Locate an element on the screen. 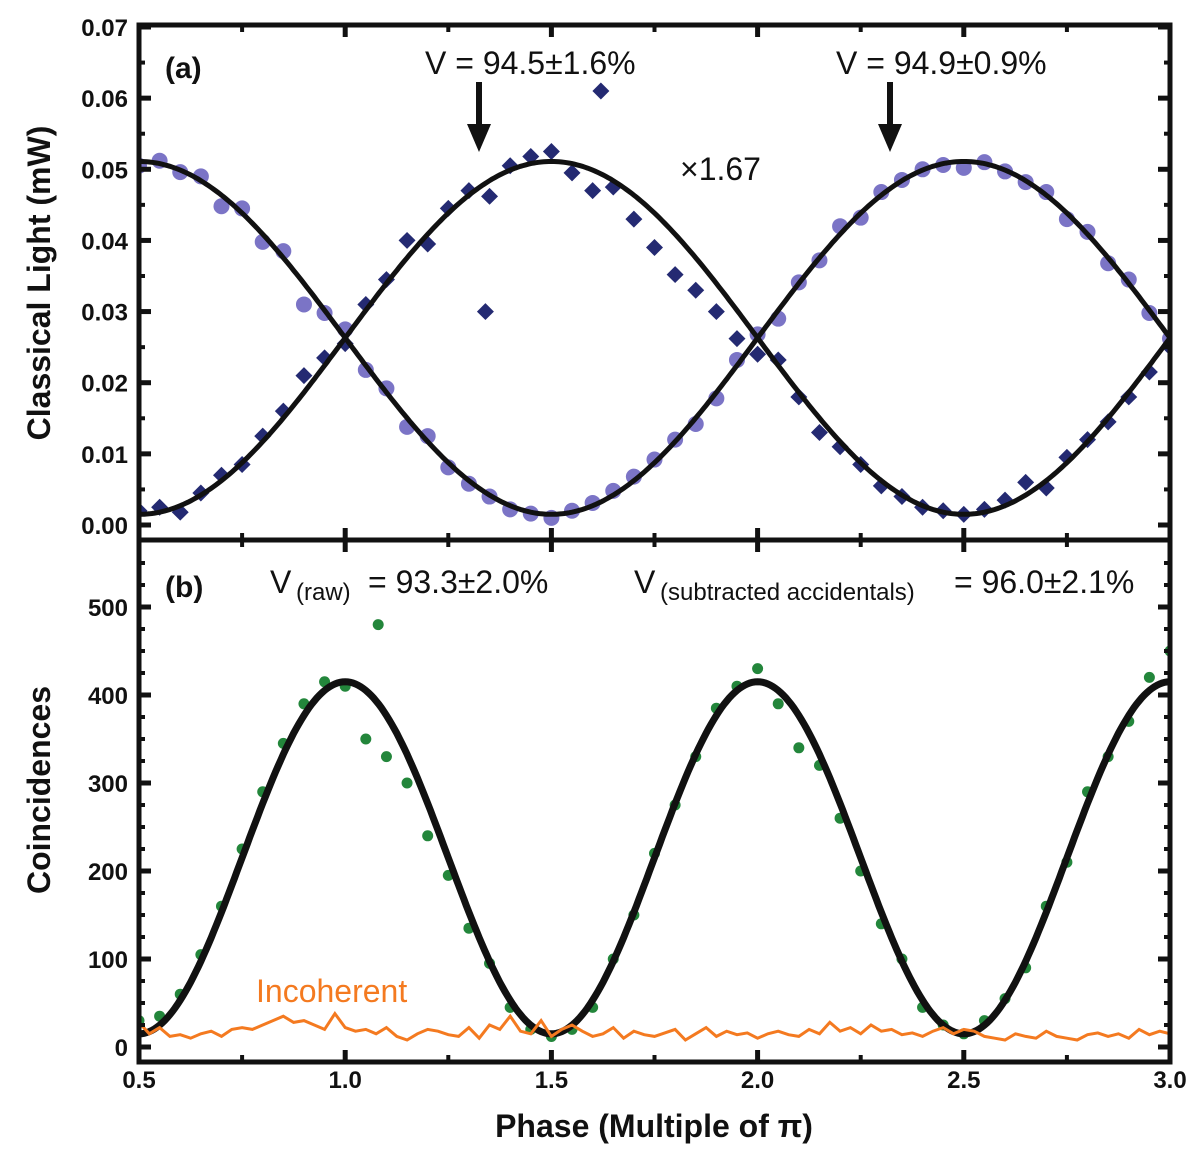 The width and height of the screenshot is (1200, 1158). x-tick-label: 3.0 is located at coordinates (1169, 1080).